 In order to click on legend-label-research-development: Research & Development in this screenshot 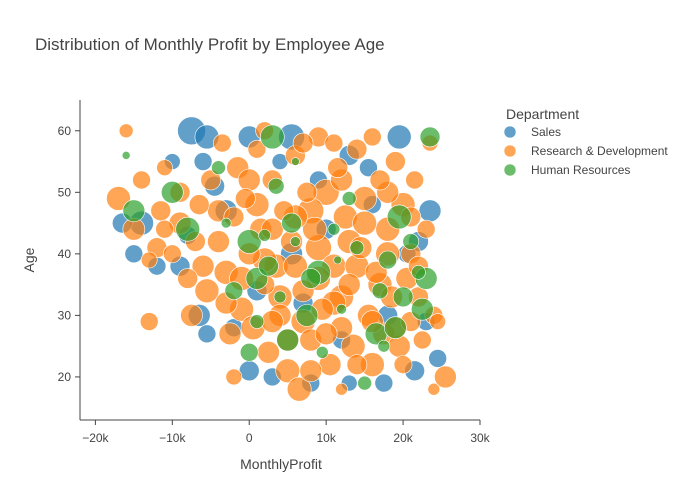, I will do `click(599, 151)`.